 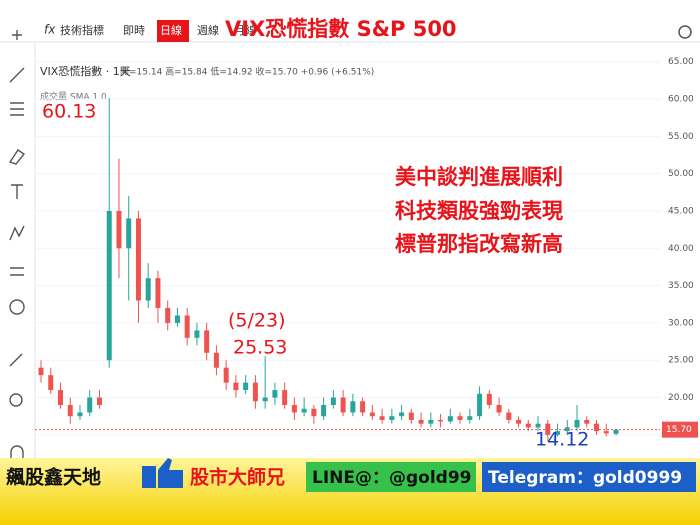 What do you see at coordinates (17, 307) in the screenshot?
I see `emoji-tool` at bounding box center [17, 307].